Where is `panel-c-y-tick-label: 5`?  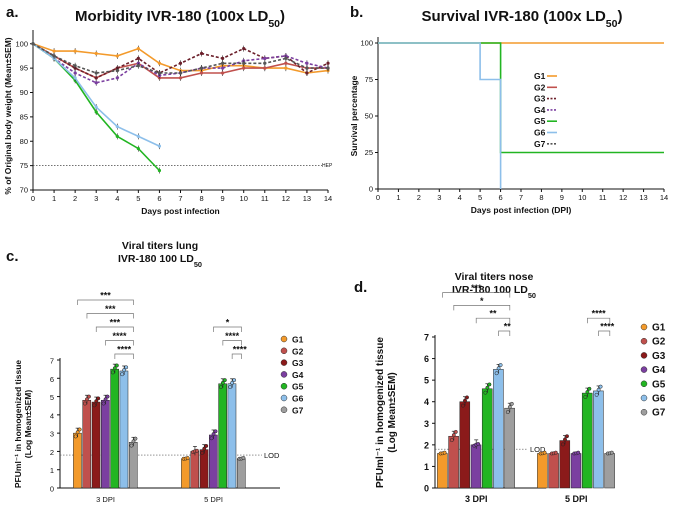 panel-c-y-tick-label: 5 is located at coordinates (52, 397).